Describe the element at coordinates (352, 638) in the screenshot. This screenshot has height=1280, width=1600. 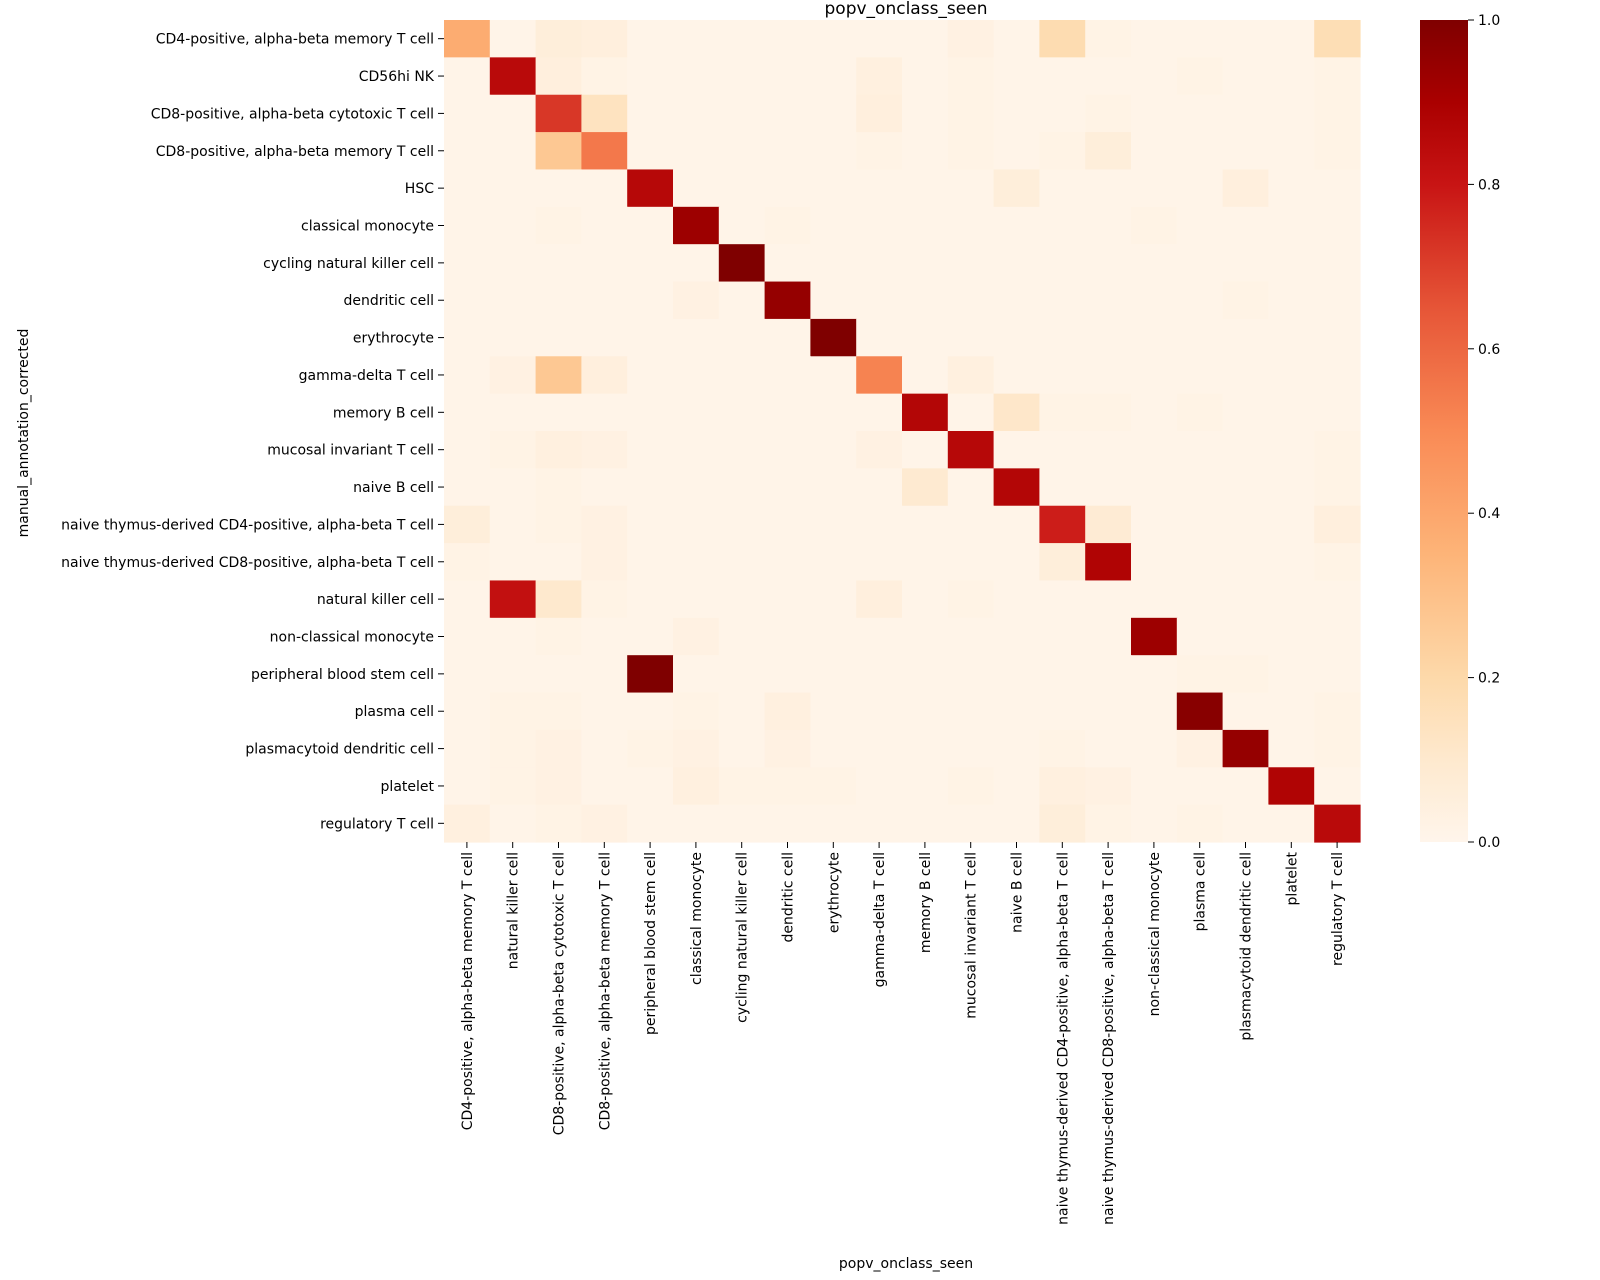
I see `y-tick-label: non-classical monocyte` at that location.